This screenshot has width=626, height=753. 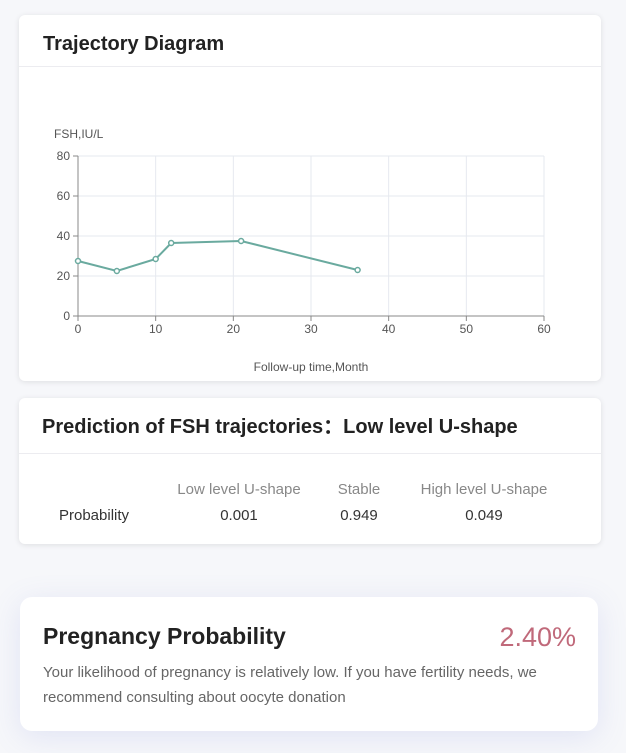 What do you see at coordinates (64, 196) in the screenshot?
I see `y-tick-label: 60` at bounding box center [64, 196].